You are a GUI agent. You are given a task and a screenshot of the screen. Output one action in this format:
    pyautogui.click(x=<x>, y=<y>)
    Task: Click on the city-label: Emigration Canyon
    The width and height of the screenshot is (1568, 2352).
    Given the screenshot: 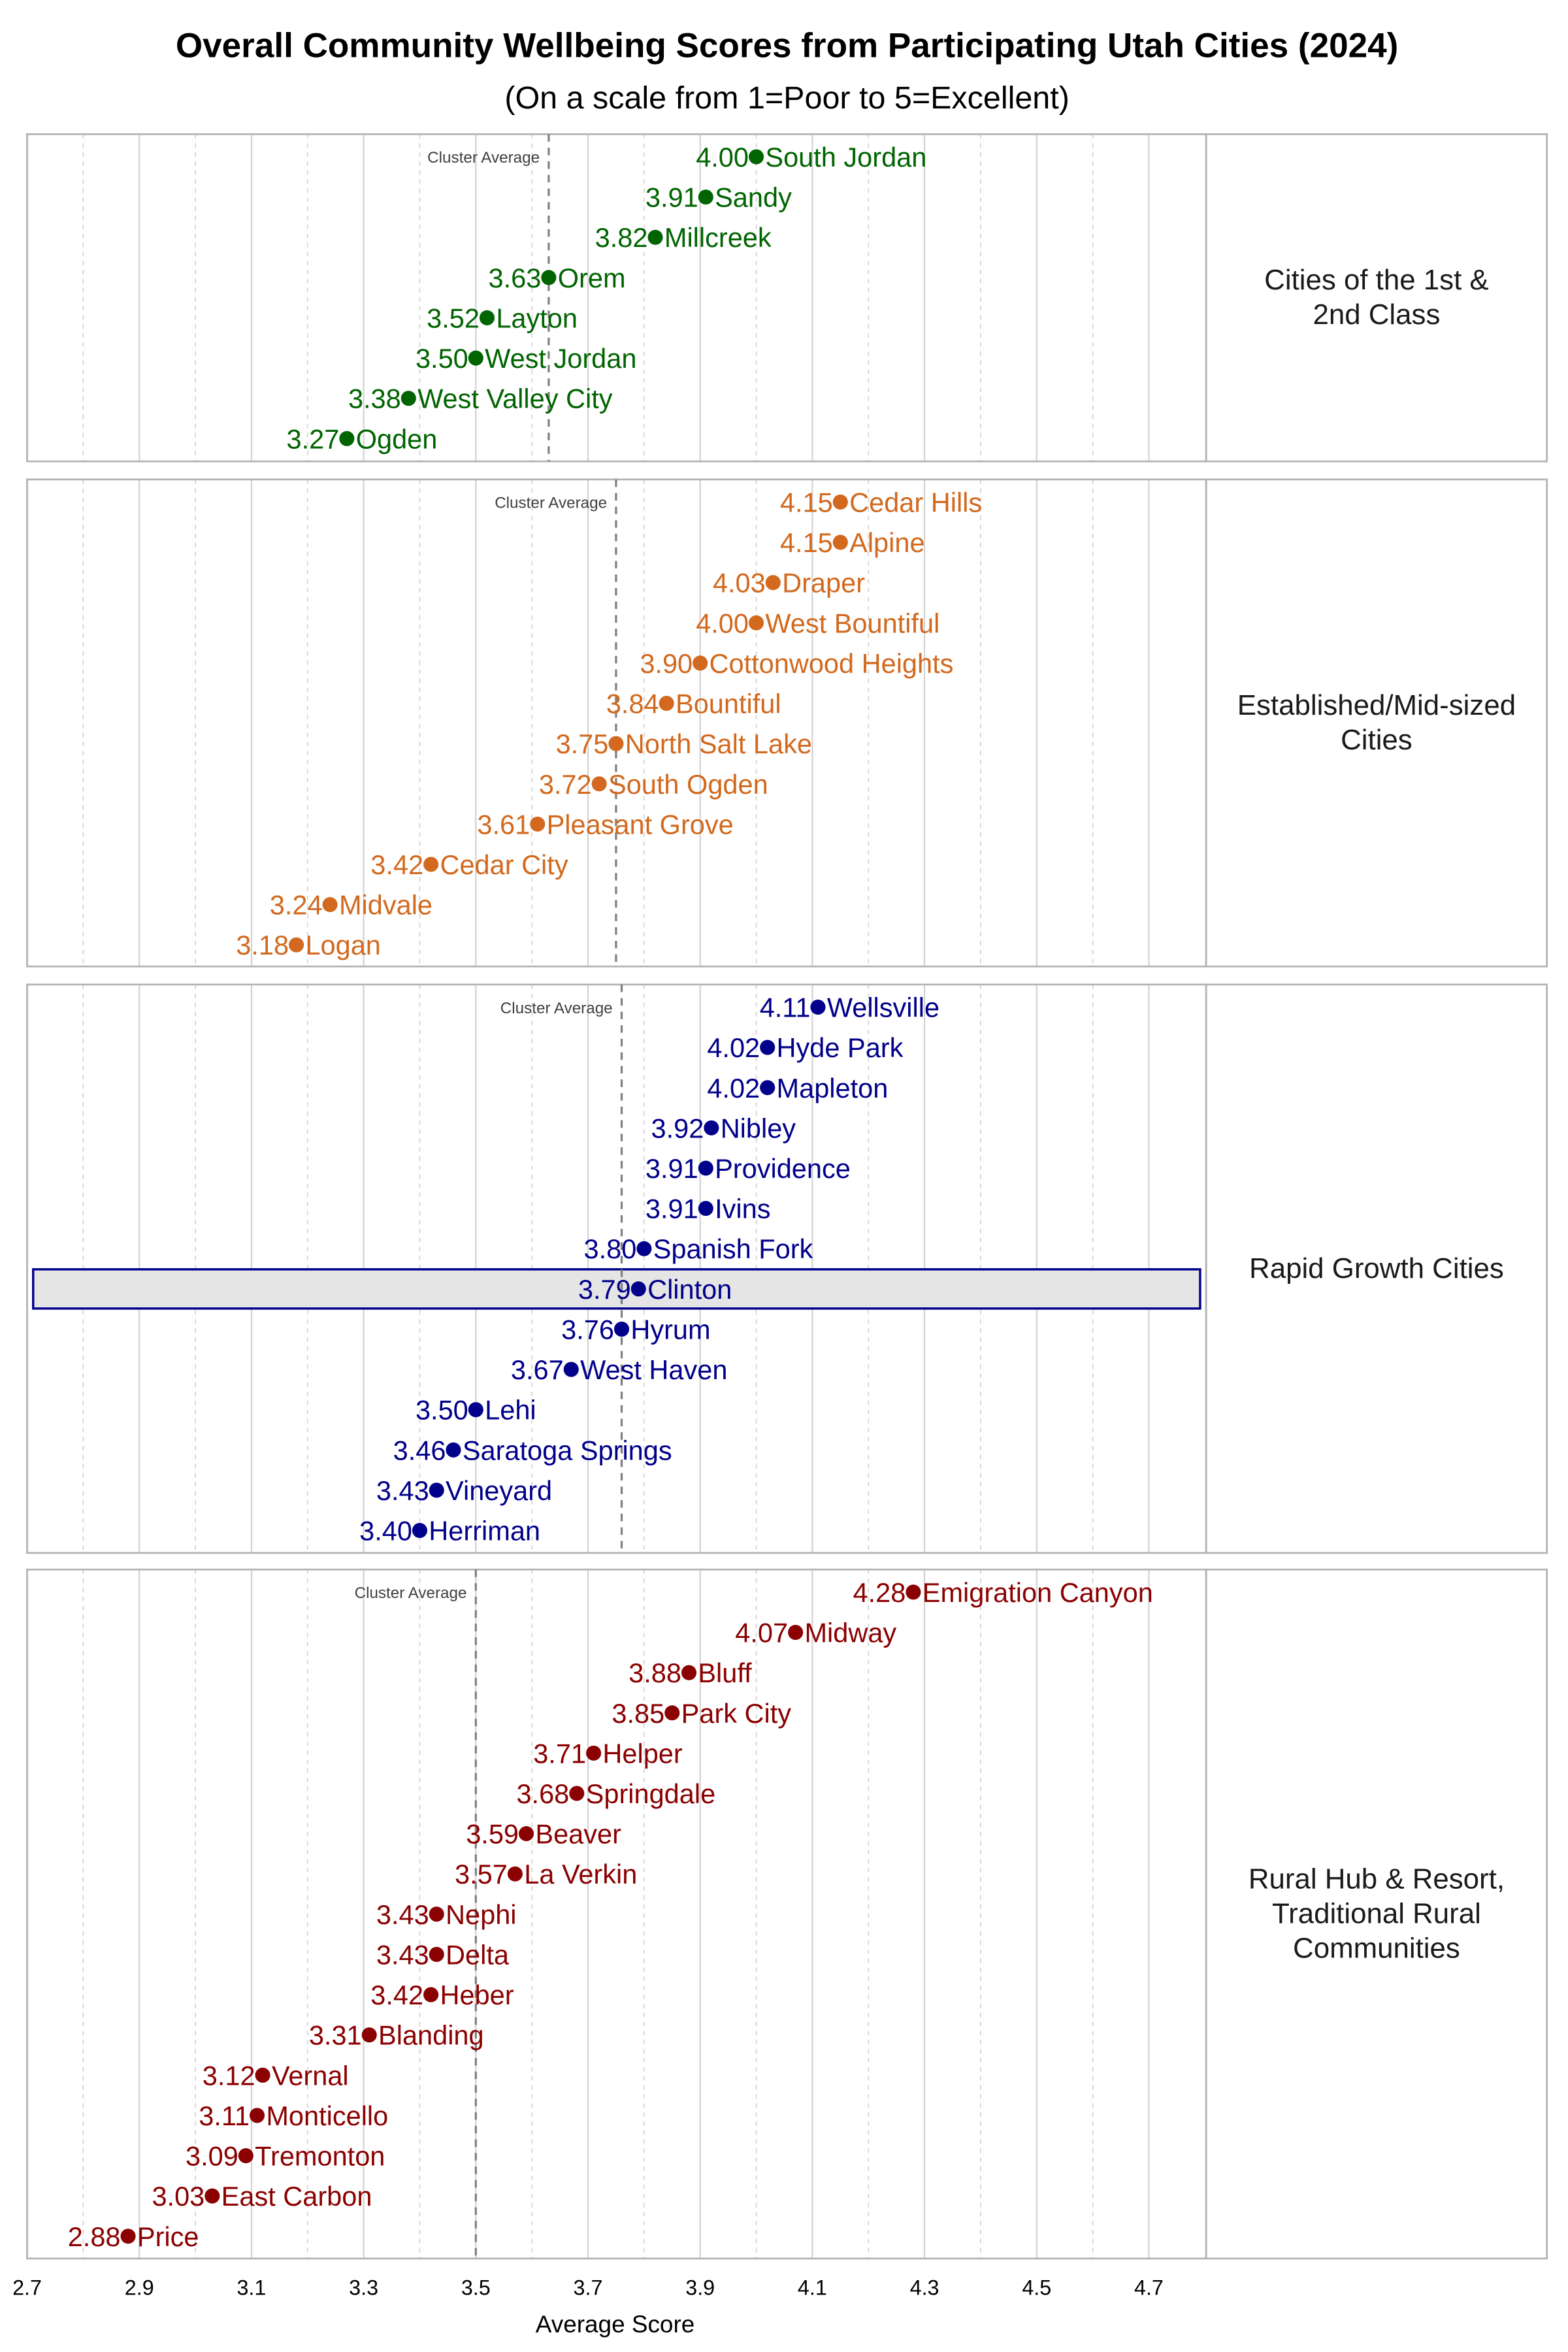 What is the action you would take?
    pyautogui.click(x=1038, y=1592)
    